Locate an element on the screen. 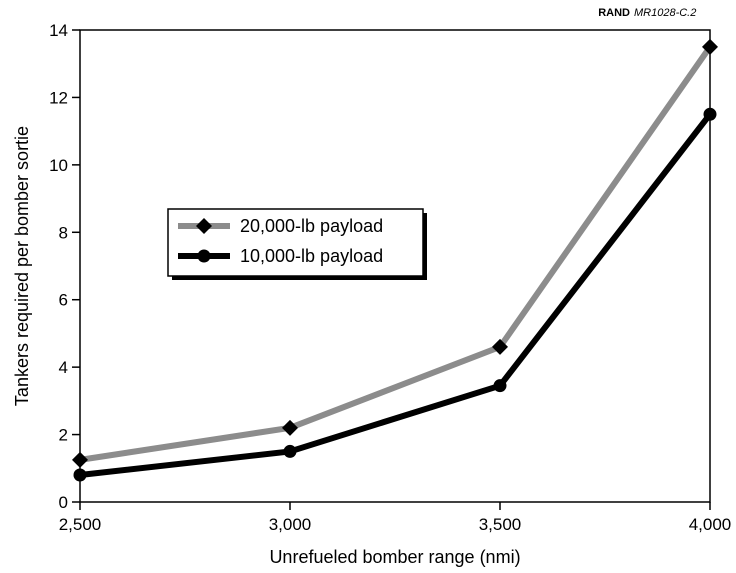 The width and height of the screenshot is (736, 573). x-tick-label: 3,000 is located at coordinates (290, 524).